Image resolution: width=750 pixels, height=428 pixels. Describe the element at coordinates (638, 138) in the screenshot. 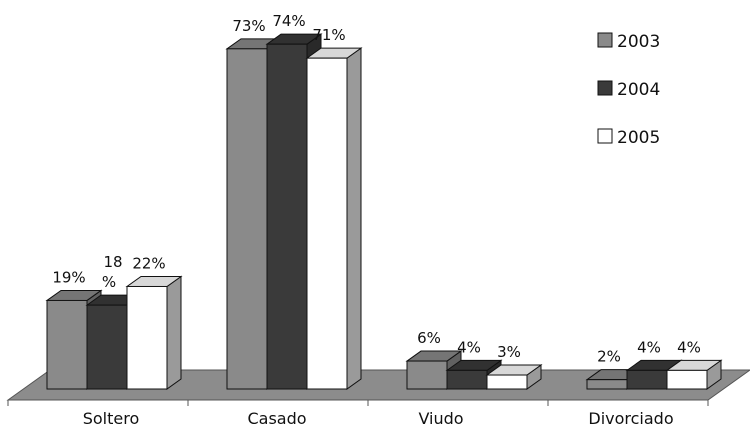

I see `legend-label-2005: 2005` at that location.